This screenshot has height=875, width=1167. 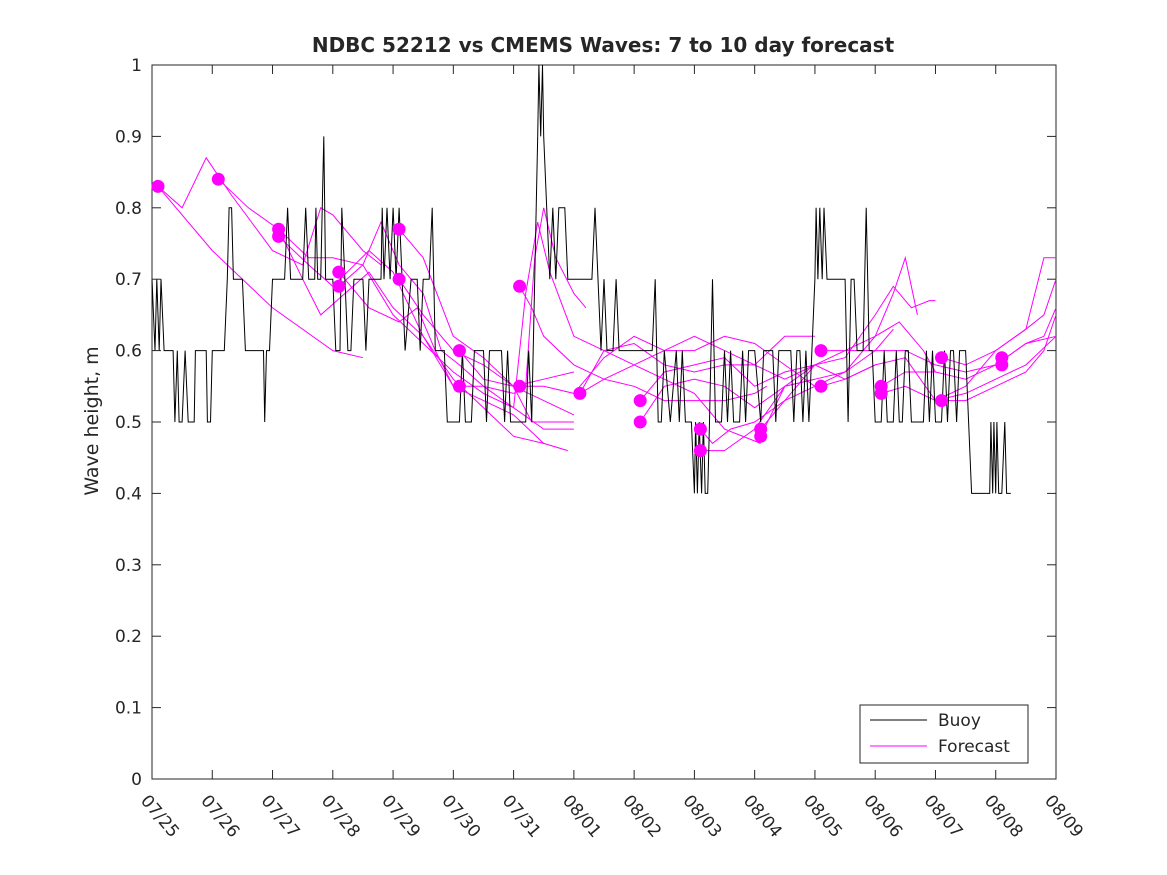 I want to click on y-tick-label: 0.6, so click(x=128, y=352).